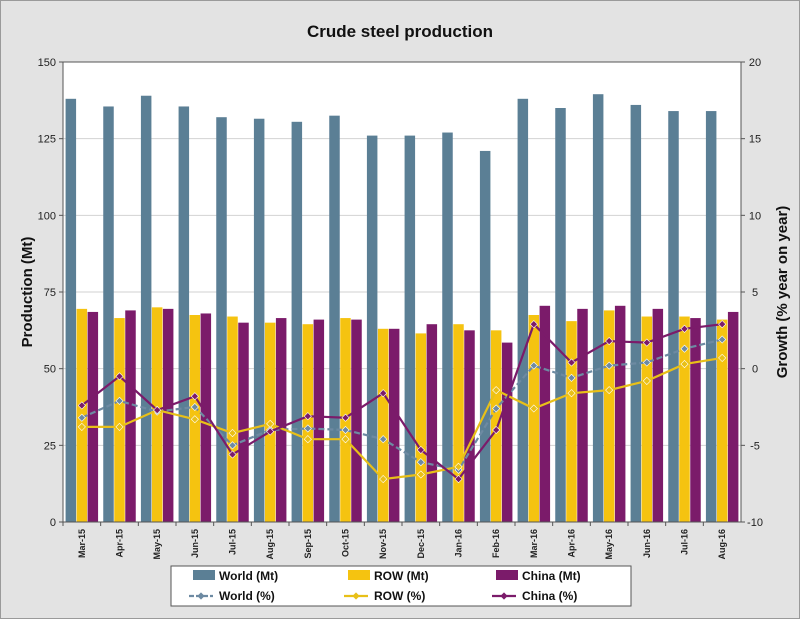 The width and height of the screenshot is (800, 619). What do you see at coordinates (755, 140) in the screenshot?
I see `y2-tick-label: 15` at bounding box center [755, 140].